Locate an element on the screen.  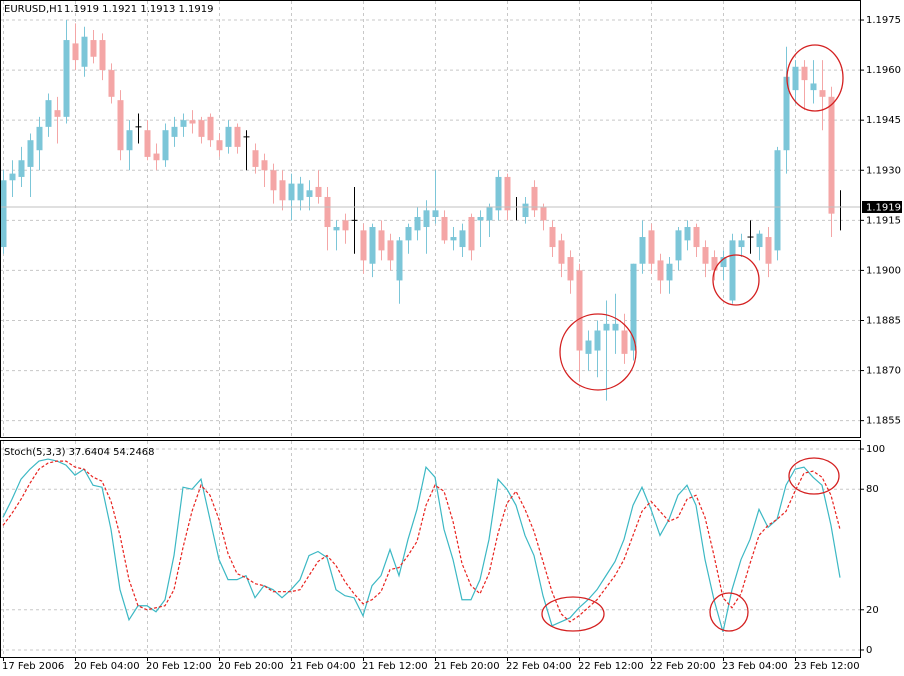
x-tick-label: 20 Feb 04:00 is located at coordinates (107, 666).